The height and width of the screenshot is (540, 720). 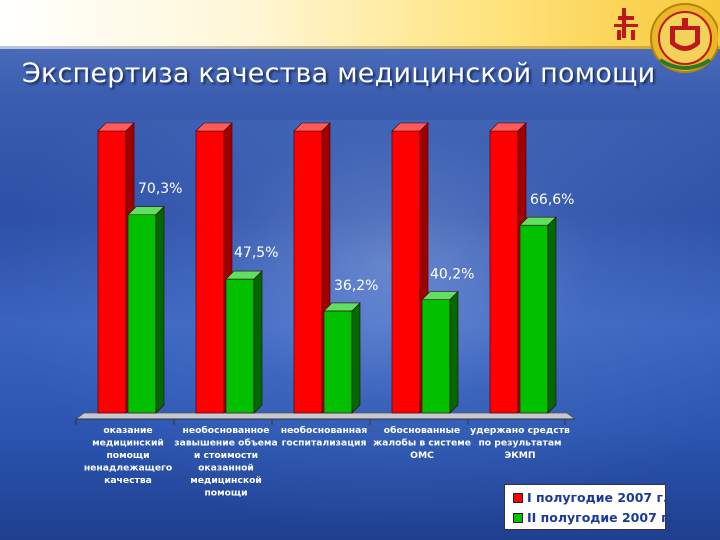 I want to click on chart-floor-plane, so click(x=325, y=416).